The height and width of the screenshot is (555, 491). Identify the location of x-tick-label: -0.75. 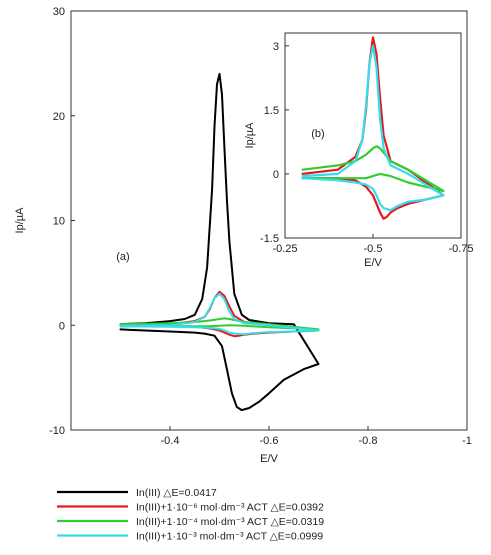
(460, 249).